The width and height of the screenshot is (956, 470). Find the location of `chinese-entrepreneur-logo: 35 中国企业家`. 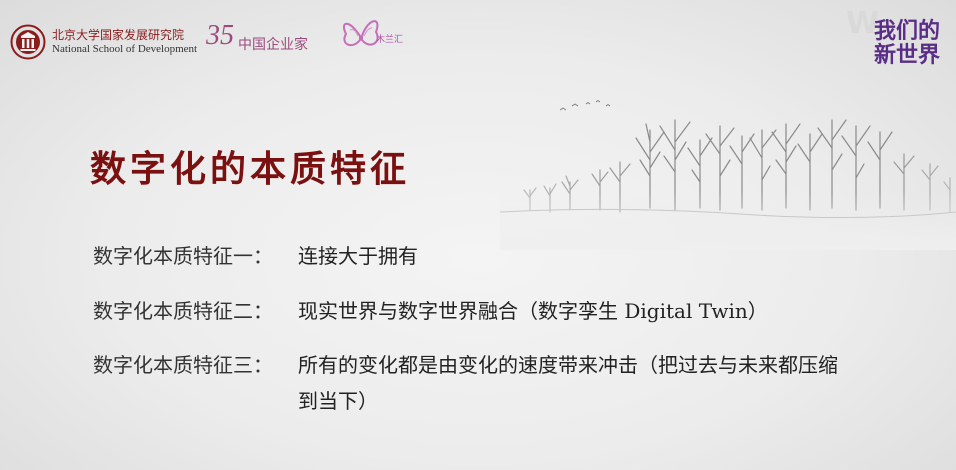

chinese-entrepreneur-logo: 35 中国企业家 is located at coordinates (261, 38).